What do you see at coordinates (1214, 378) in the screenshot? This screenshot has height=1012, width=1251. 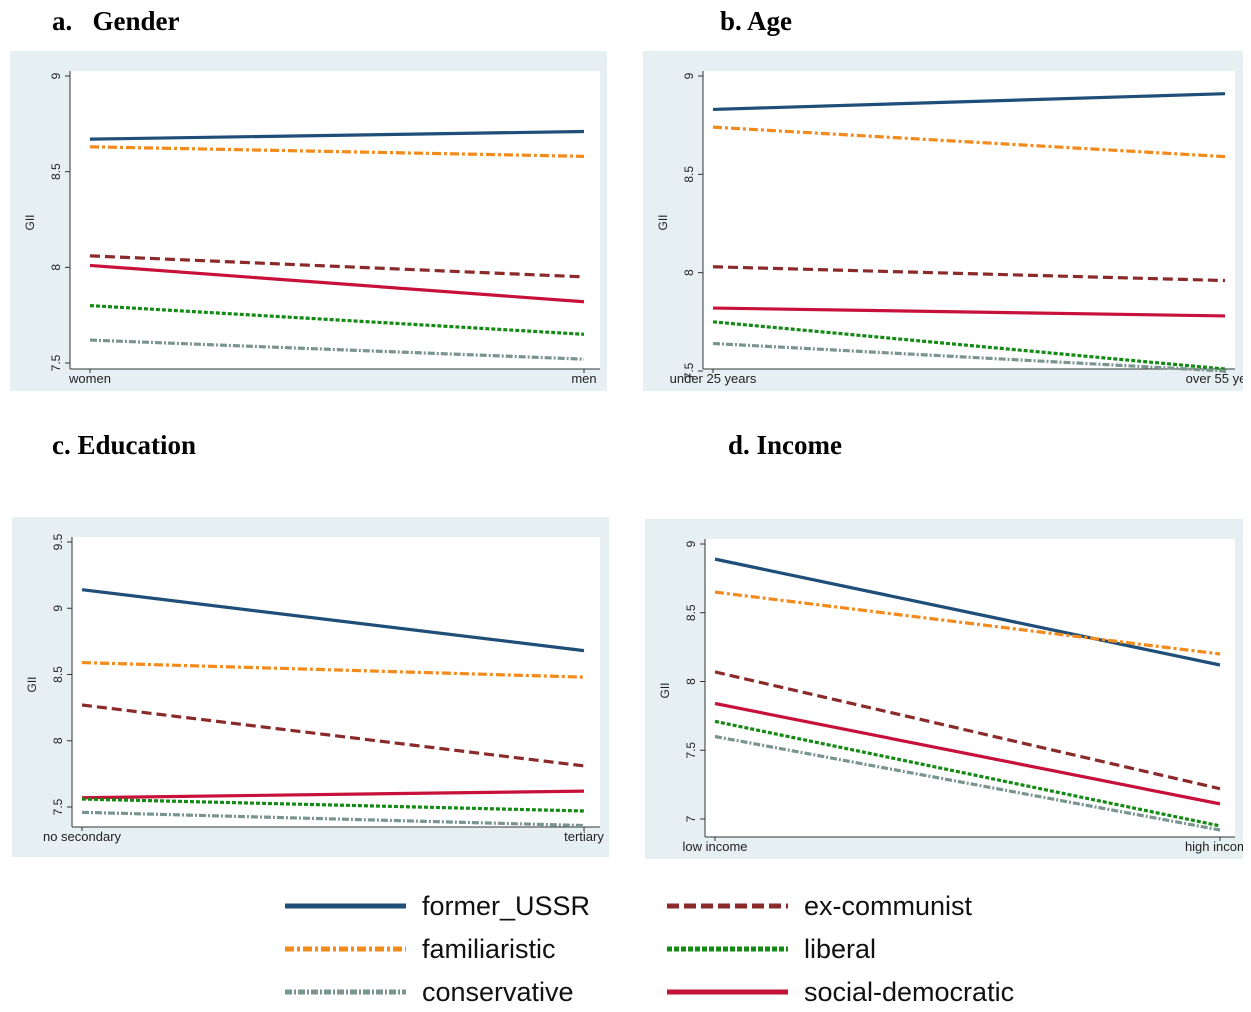 I see `x-tick-label: over 55 years` at bounding box center [1214, 378].